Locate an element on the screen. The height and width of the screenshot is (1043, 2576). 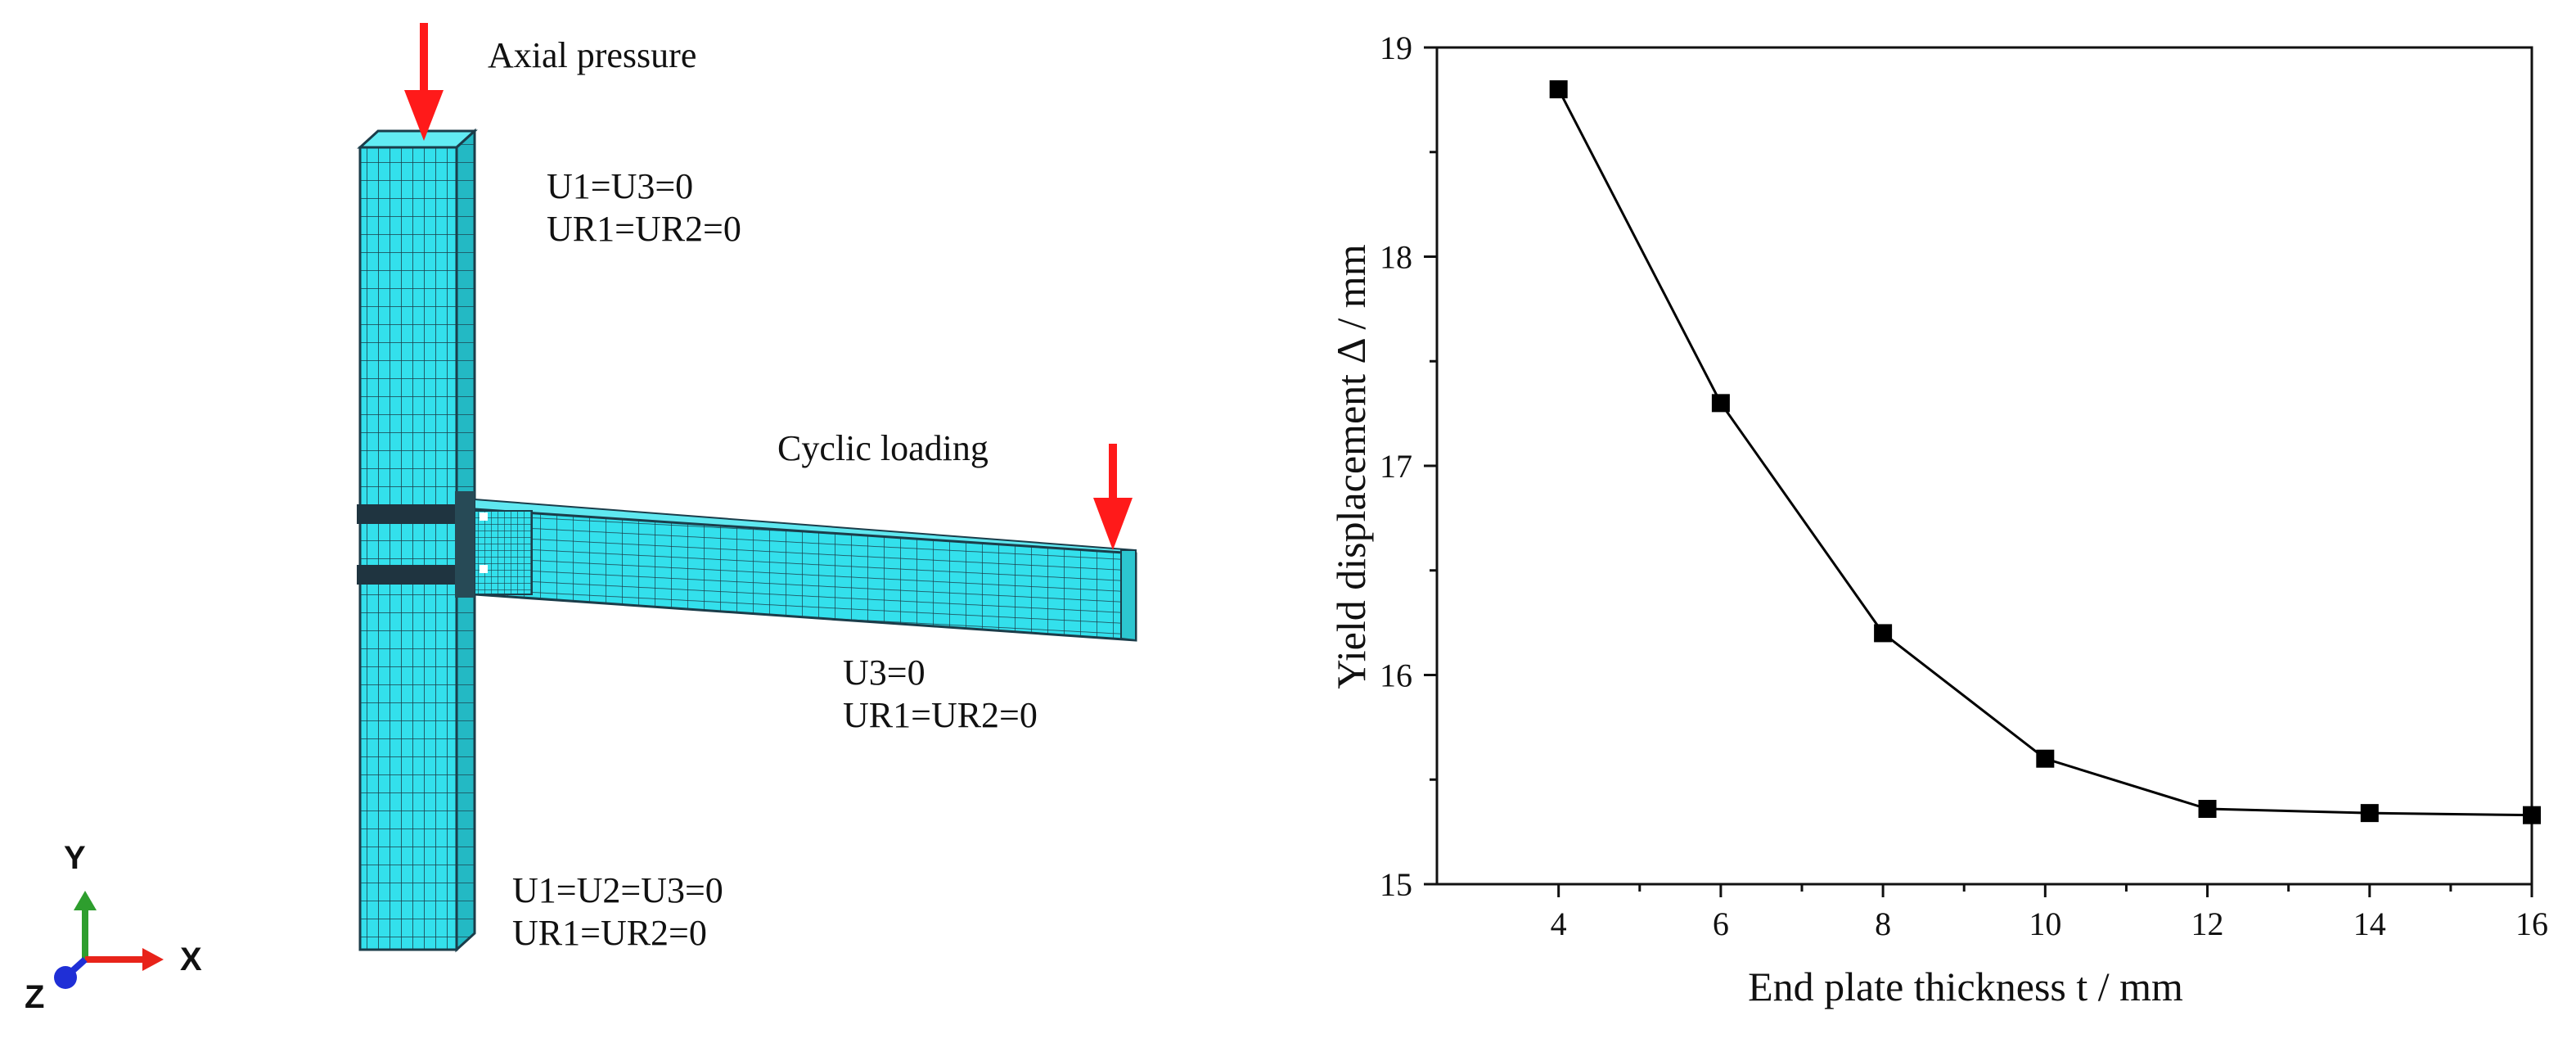
beam-end-bc-line2: UR1=UR2=0 is located at coordinates (940, 715).